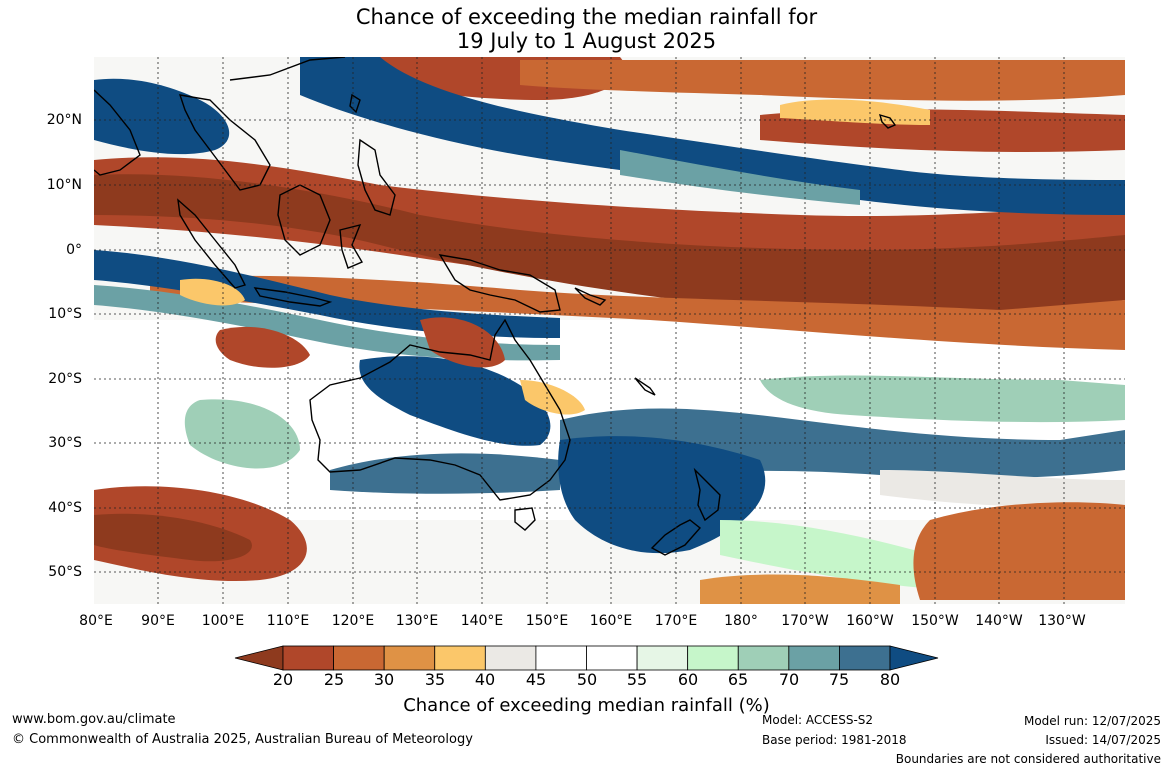 This screenshot has height=770, width=1173. I want to click on colorbar-tick-55: 55, so click(637, 679).